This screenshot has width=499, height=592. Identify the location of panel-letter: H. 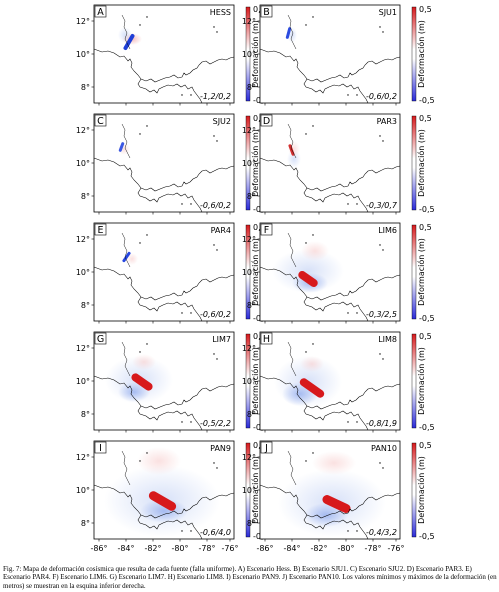
(266, 339).